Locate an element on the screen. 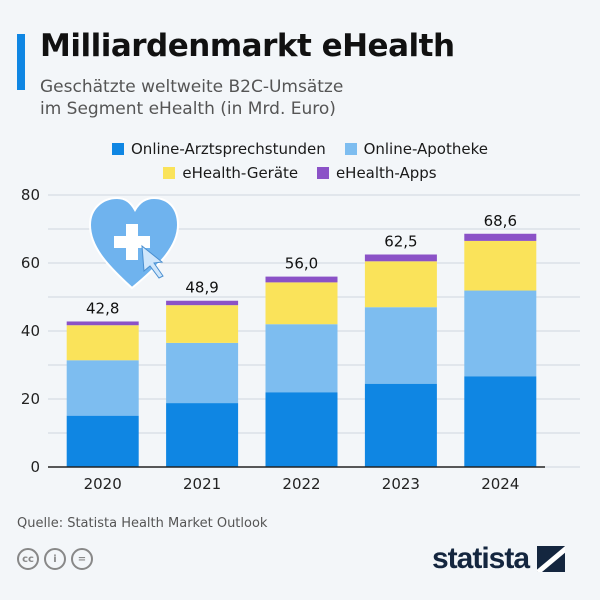 The height and width of the screenshot is (600, 600). x-tick-label: 2021 is located at coordinates (202, 484).